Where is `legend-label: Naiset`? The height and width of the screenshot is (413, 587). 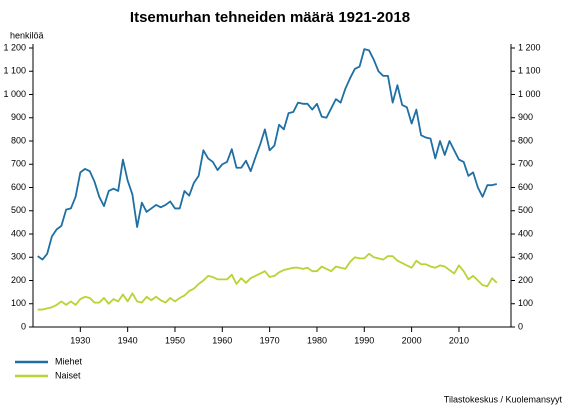 legend-label: Naiset is located at coordinates (68, 375).